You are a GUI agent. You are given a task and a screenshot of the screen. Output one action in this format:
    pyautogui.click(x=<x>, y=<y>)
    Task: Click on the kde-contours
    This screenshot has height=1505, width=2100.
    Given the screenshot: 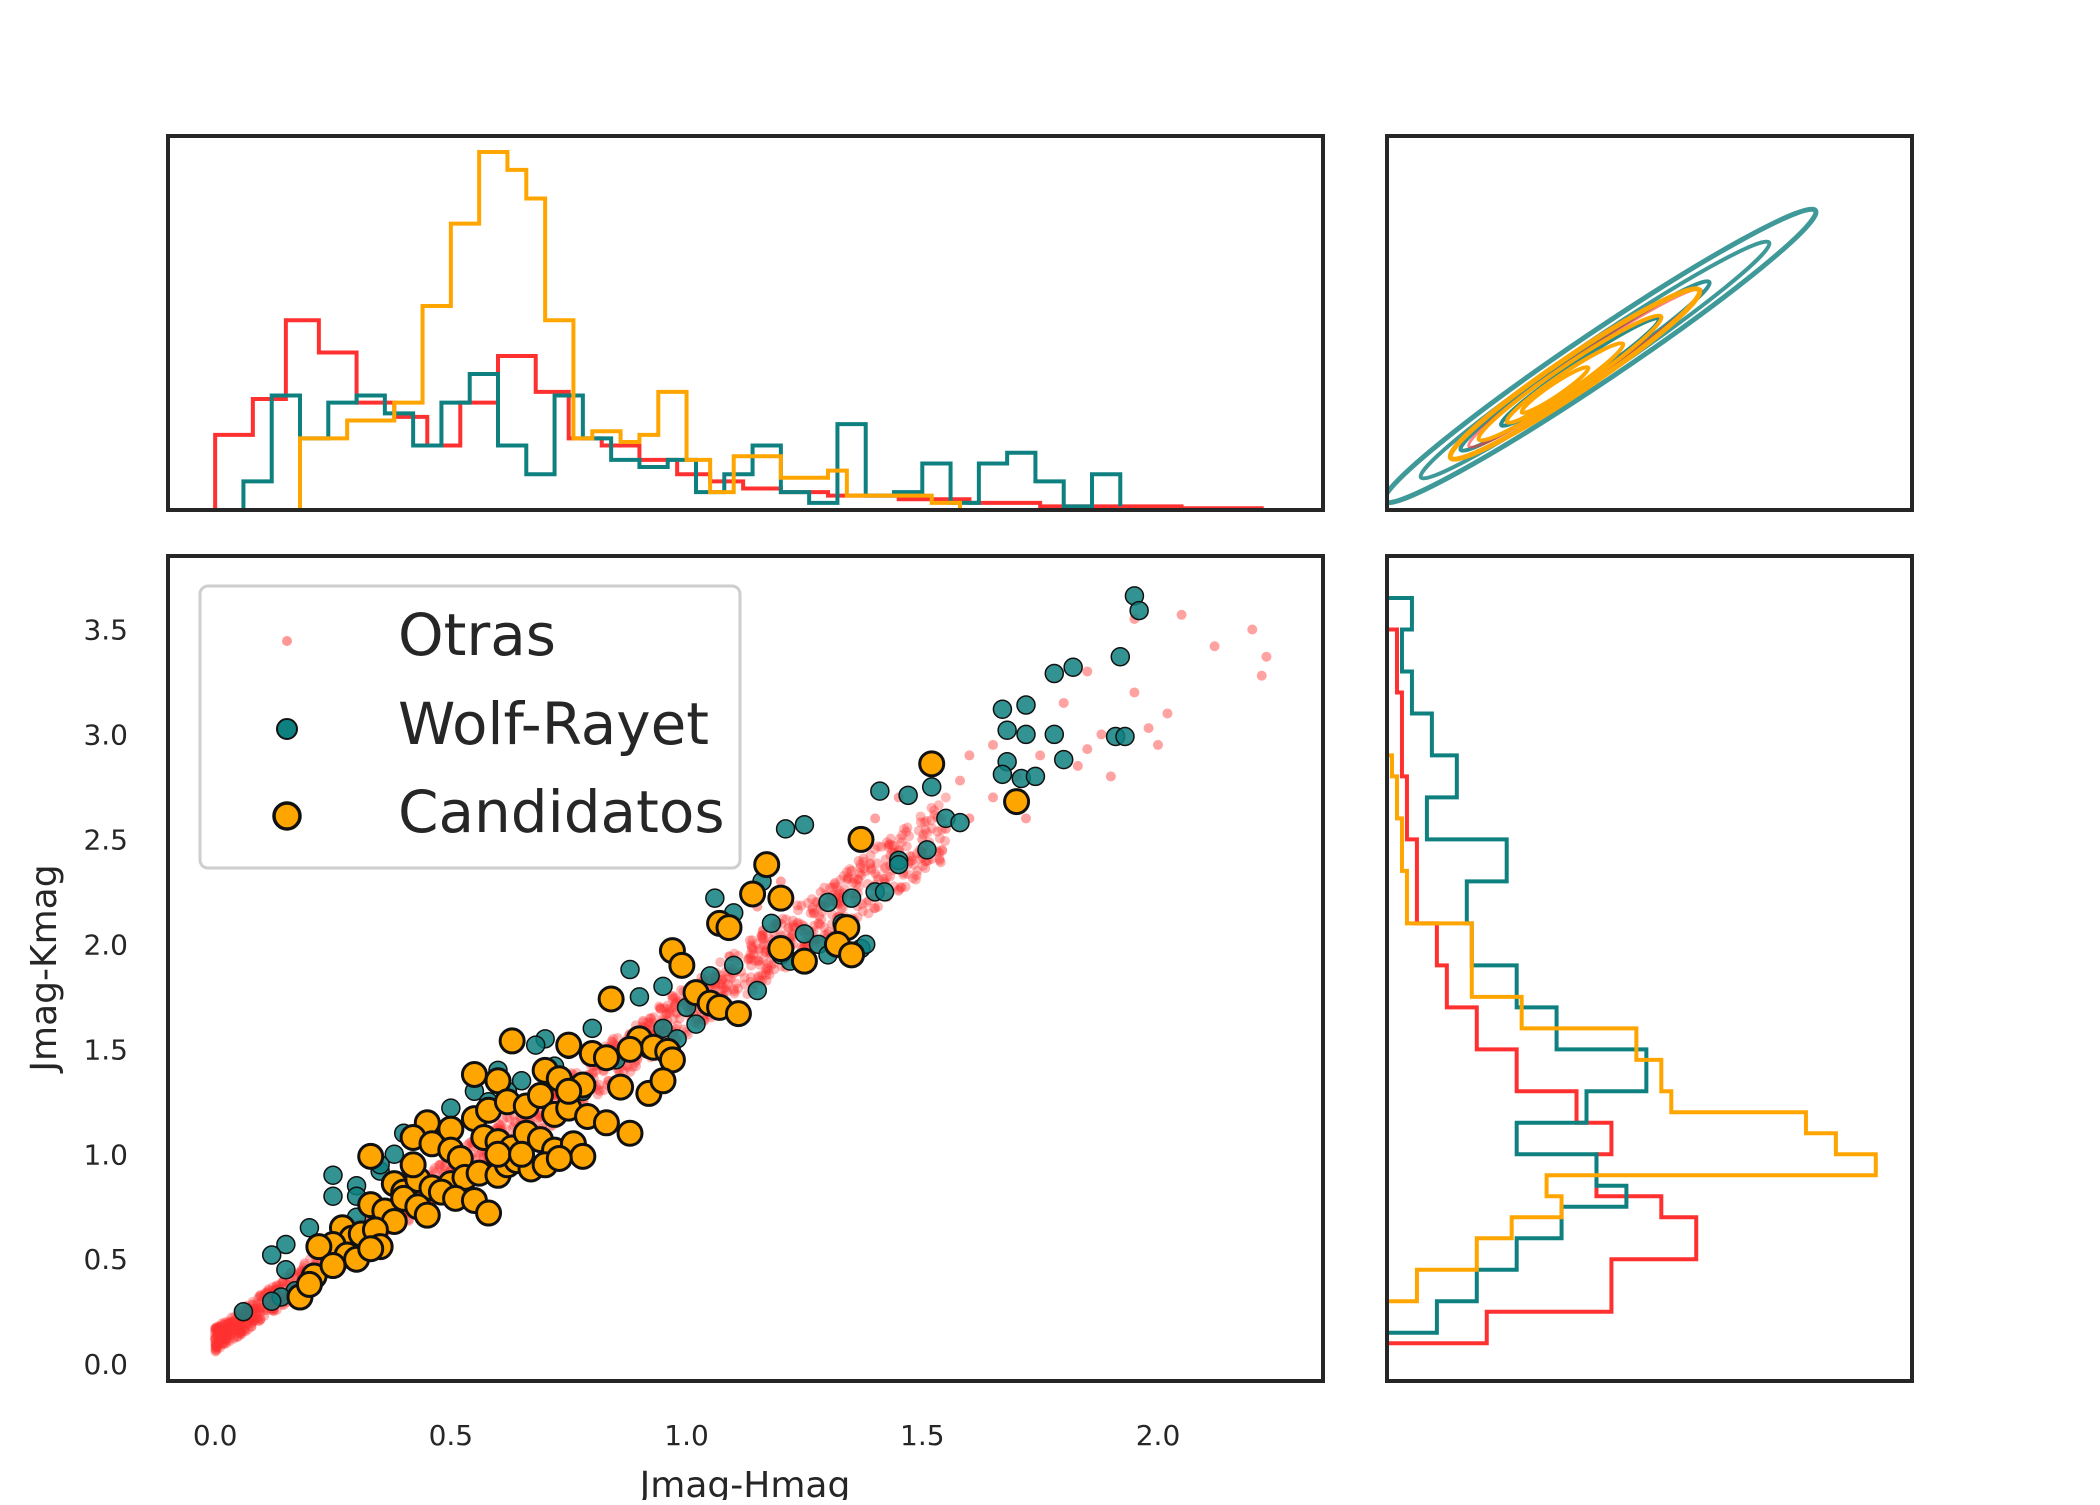 What is the action you would take?
    pyautogui.click(x=1603, y=356)
    